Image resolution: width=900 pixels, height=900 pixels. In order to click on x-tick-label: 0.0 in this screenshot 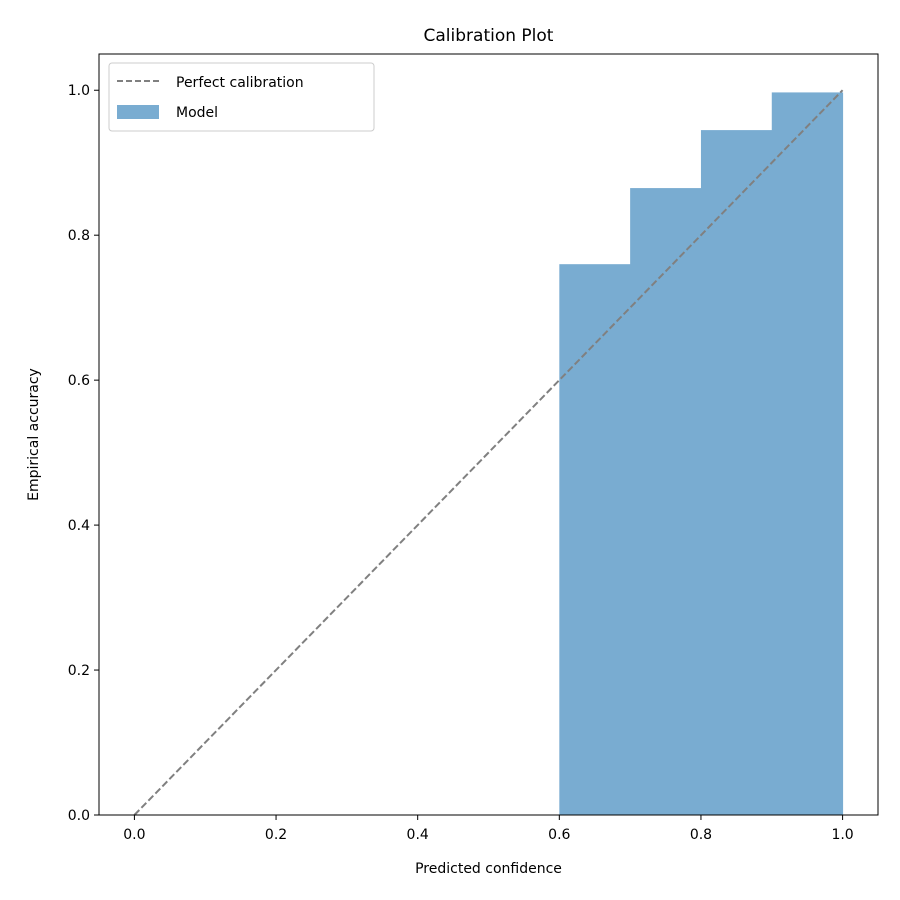, I will do `click(134, 835)`.